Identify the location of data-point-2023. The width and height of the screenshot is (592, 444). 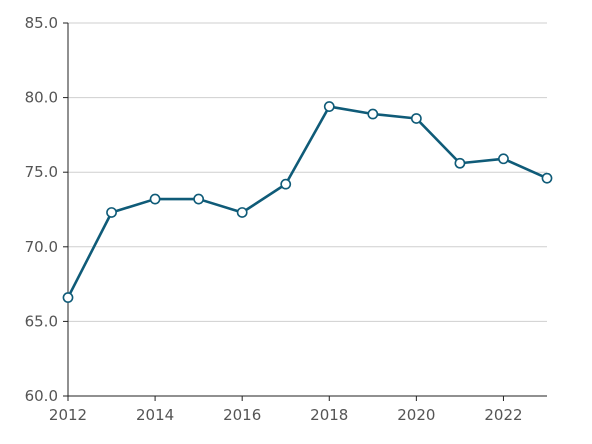
(547, 178).